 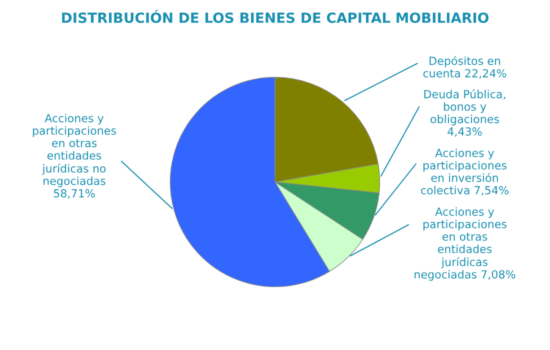 I want to click on slice-label: Acciones y participaciones en inversión colectiva 7,54%, so click(x=464, y=172).